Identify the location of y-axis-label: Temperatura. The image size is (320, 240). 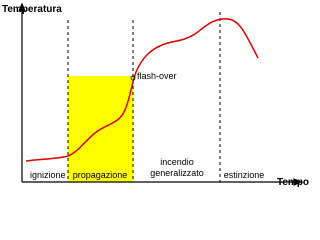
(32, 9).